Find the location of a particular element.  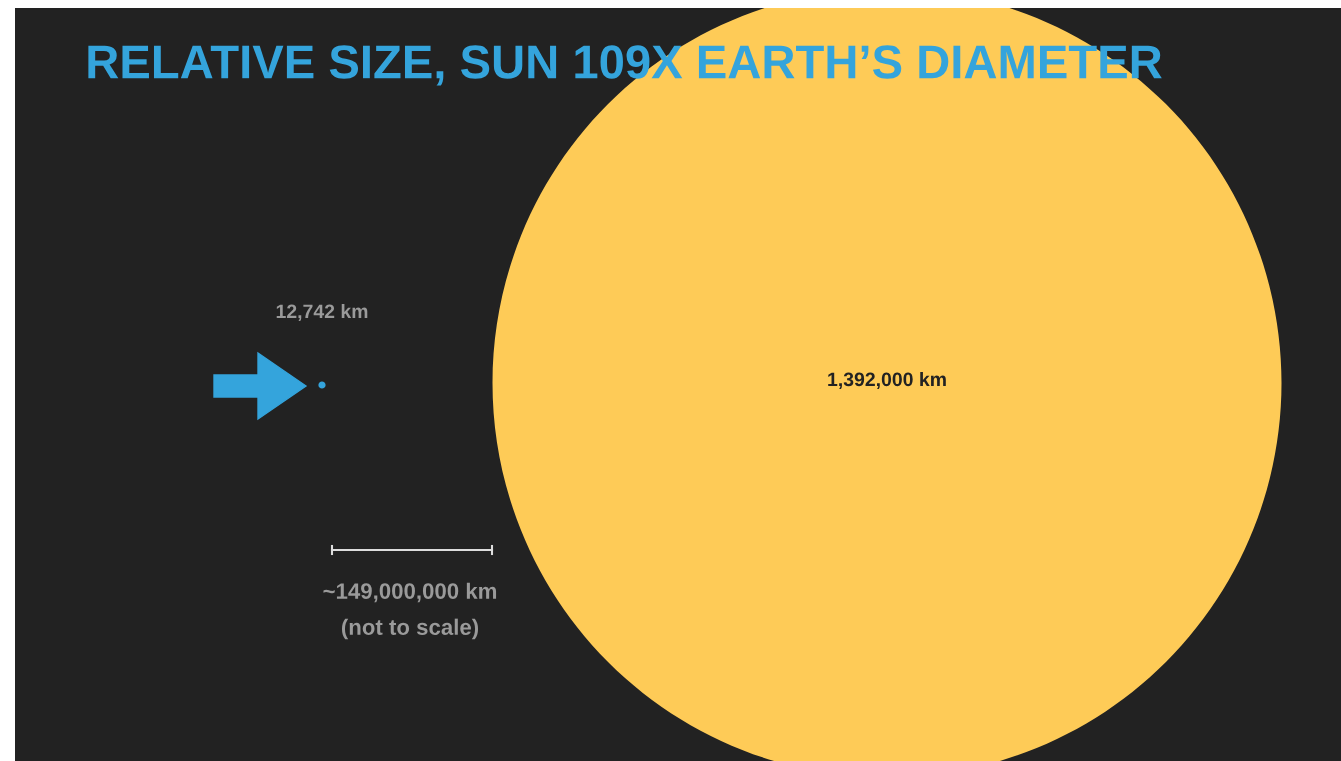

text: ~149,000,000 km is located at coordinates (410, 592).